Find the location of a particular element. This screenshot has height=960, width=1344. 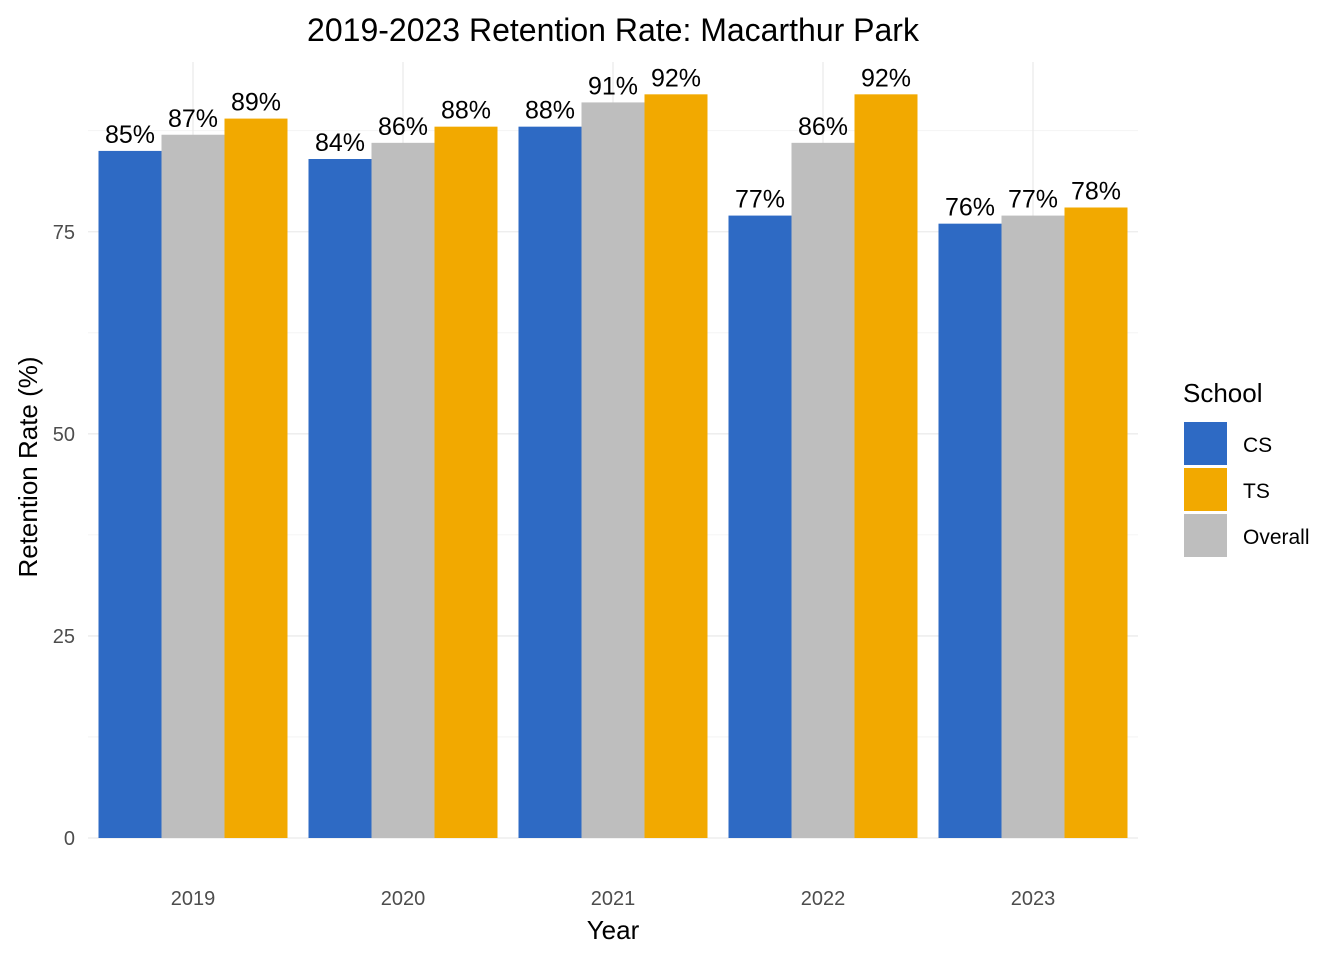

x-tick-label: 2020 is located at coordinates (403, 899).